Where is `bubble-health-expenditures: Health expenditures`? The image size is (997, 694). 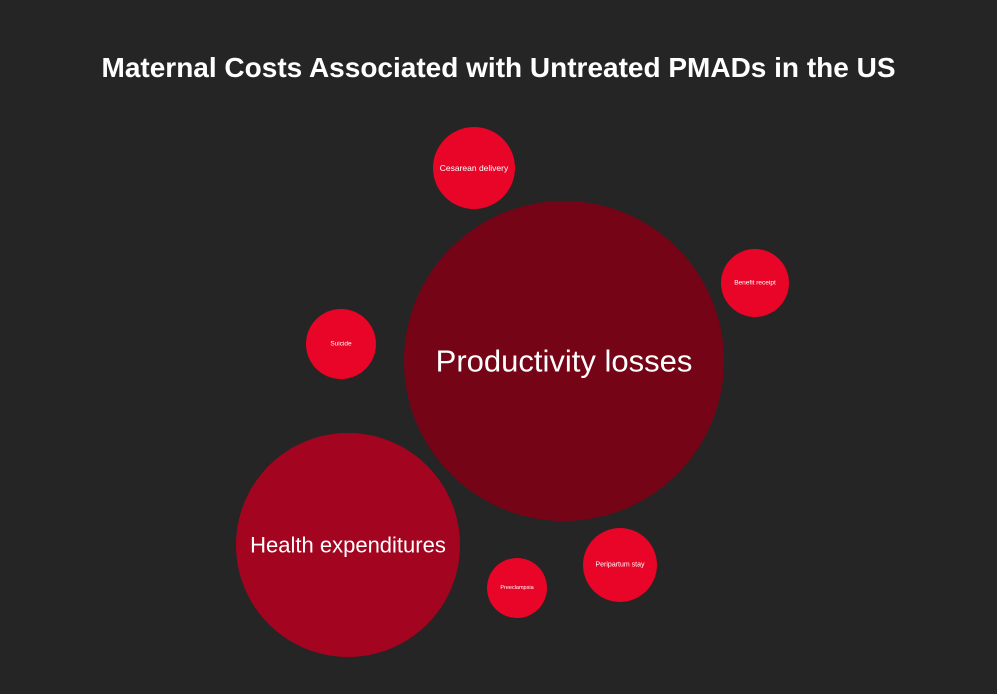
bubble-health-expenditures: Health expenditures is located at coordinates (348, 545).